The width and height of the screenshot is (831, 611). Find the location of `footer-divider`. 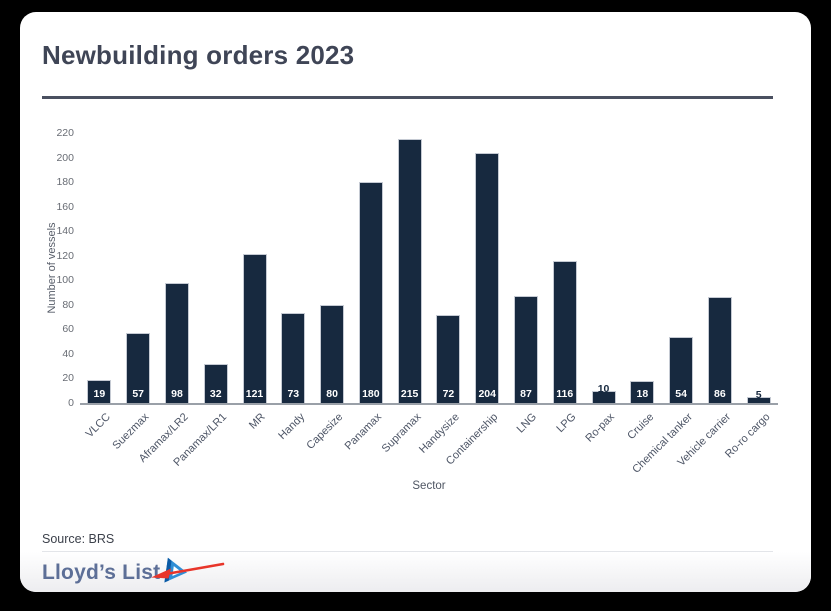

footer-divider is located at coordinates (407, 551).